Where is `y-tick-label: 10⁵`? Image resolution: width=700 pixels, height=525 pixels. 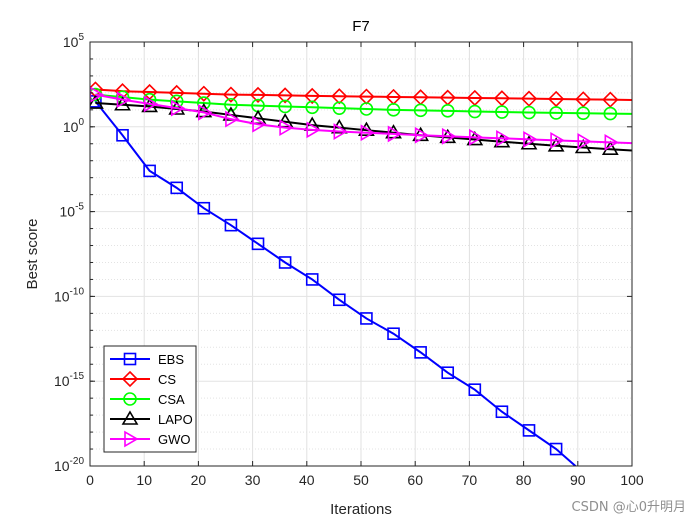 y-tick-label: 10⁵ is located at coordinates (74, 41).